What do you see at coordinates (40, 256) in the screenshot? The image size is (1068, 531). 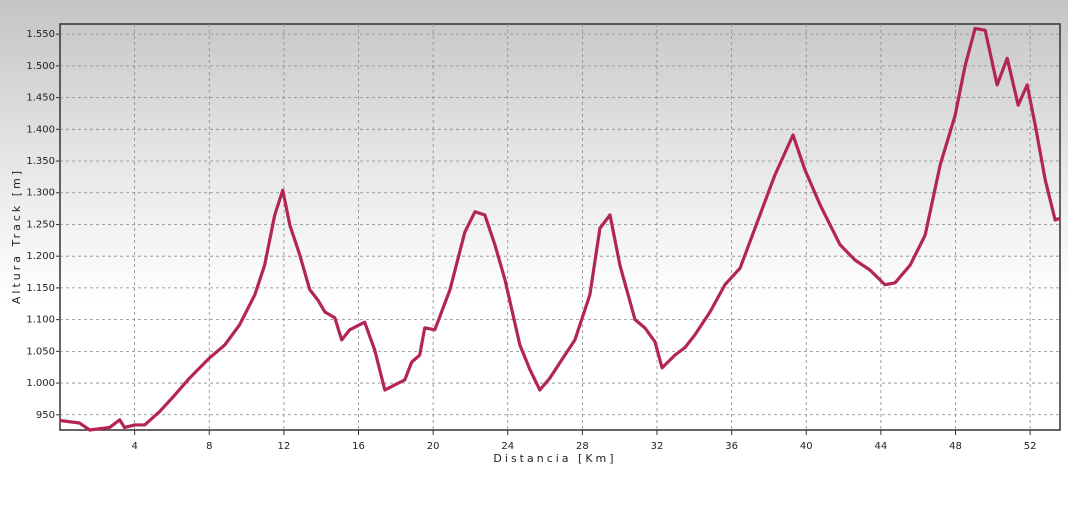 I see `y-tick-label: 1.200` at bounding box center [40, 256].